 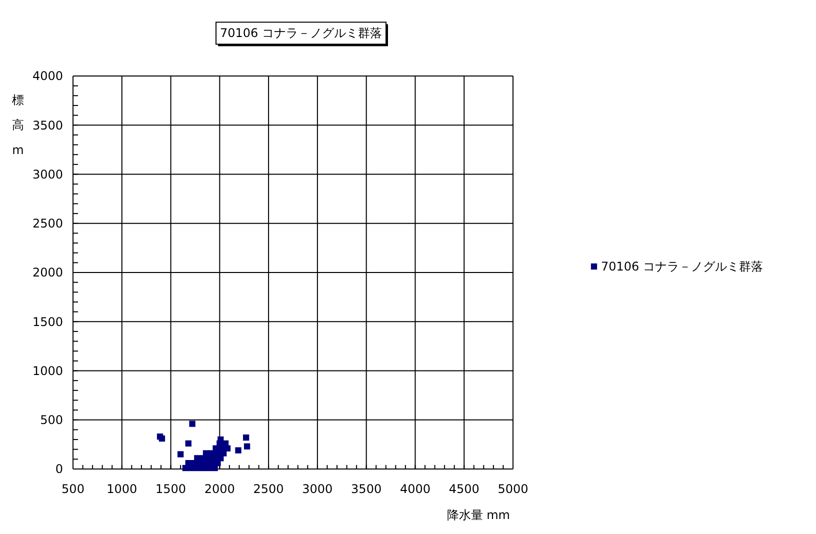 I want to click on x-tick-label: 4000, so click(x=415, y=489).